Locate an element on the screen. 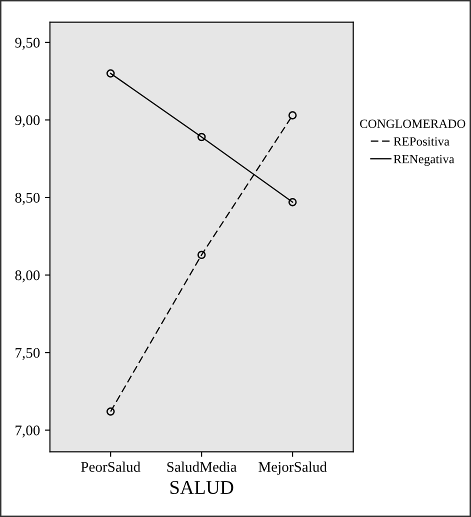  legend-title: CONGLOMERADO is located at coordinates (413, 124).